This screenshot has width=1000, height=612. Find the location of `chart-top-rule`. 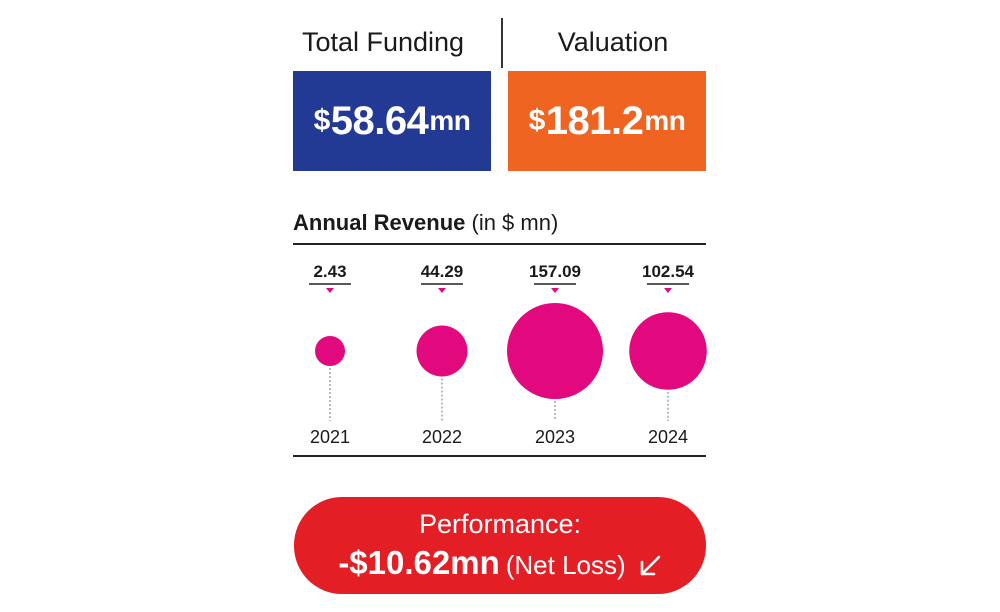

chart-top-rule is located at coordinates (499, 244).